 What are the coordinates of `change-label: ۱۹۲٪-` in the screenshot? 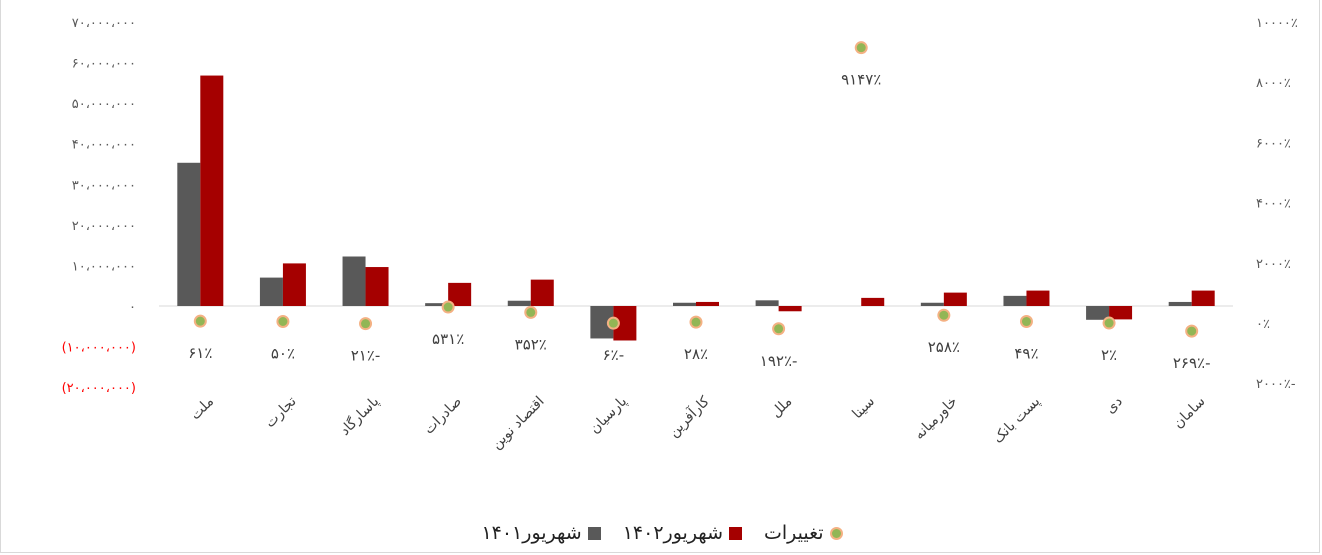 It's located at (779, 361).